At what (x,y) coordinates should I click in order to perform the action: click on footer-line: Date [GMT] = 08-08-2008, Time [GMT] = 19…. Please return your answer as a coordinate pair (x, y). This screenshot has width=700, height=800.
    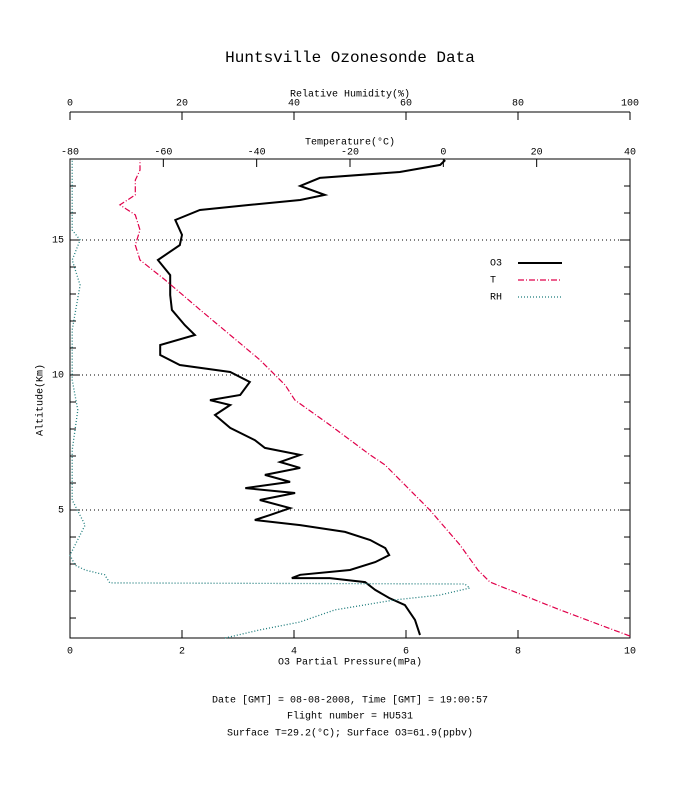
    Looking at the image, I should click on (350, 701).